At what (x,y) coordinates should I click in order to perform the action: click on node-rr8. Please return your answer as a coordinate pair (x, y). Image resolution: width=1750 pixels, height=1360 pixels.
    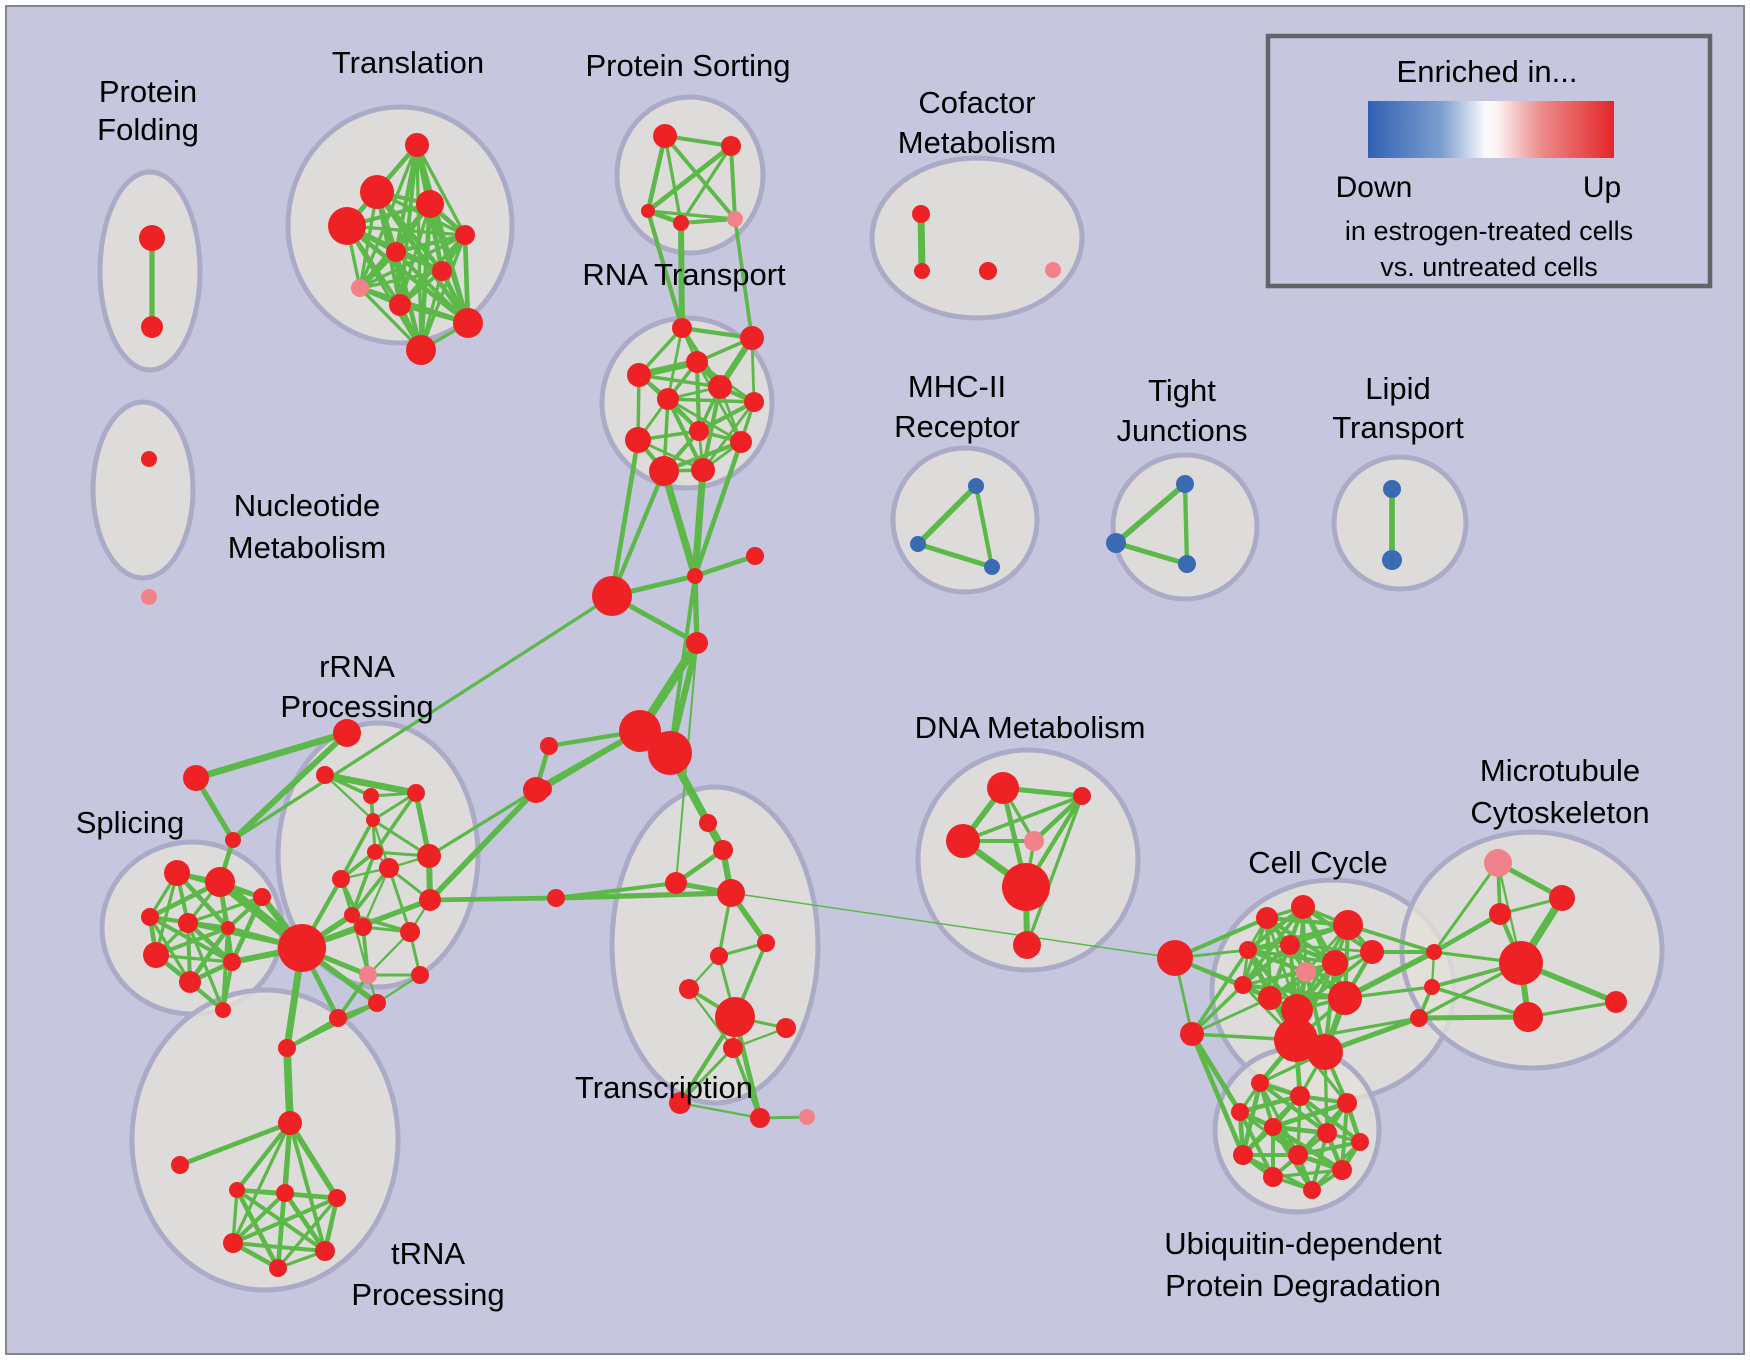
    Looking at the image, I should click on (429, 856).